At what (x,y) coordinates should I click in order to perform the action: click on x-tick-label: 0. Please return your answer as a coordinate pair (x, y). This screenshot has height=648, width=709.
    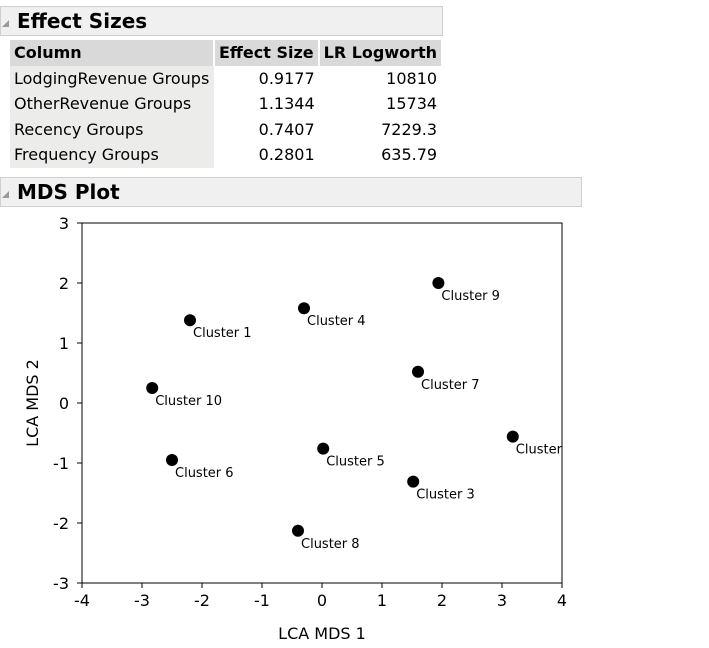
    Looking at the image, I should click on (322, 600).